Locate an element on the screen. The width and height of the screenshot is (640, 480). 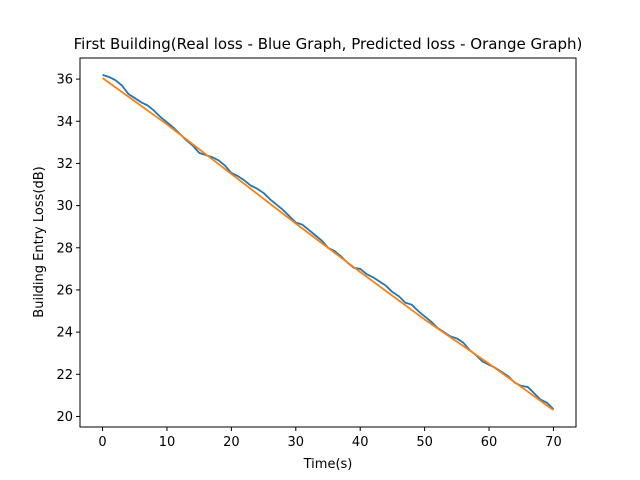
x-tick-label: 30 is located at coordinates (296, 442).